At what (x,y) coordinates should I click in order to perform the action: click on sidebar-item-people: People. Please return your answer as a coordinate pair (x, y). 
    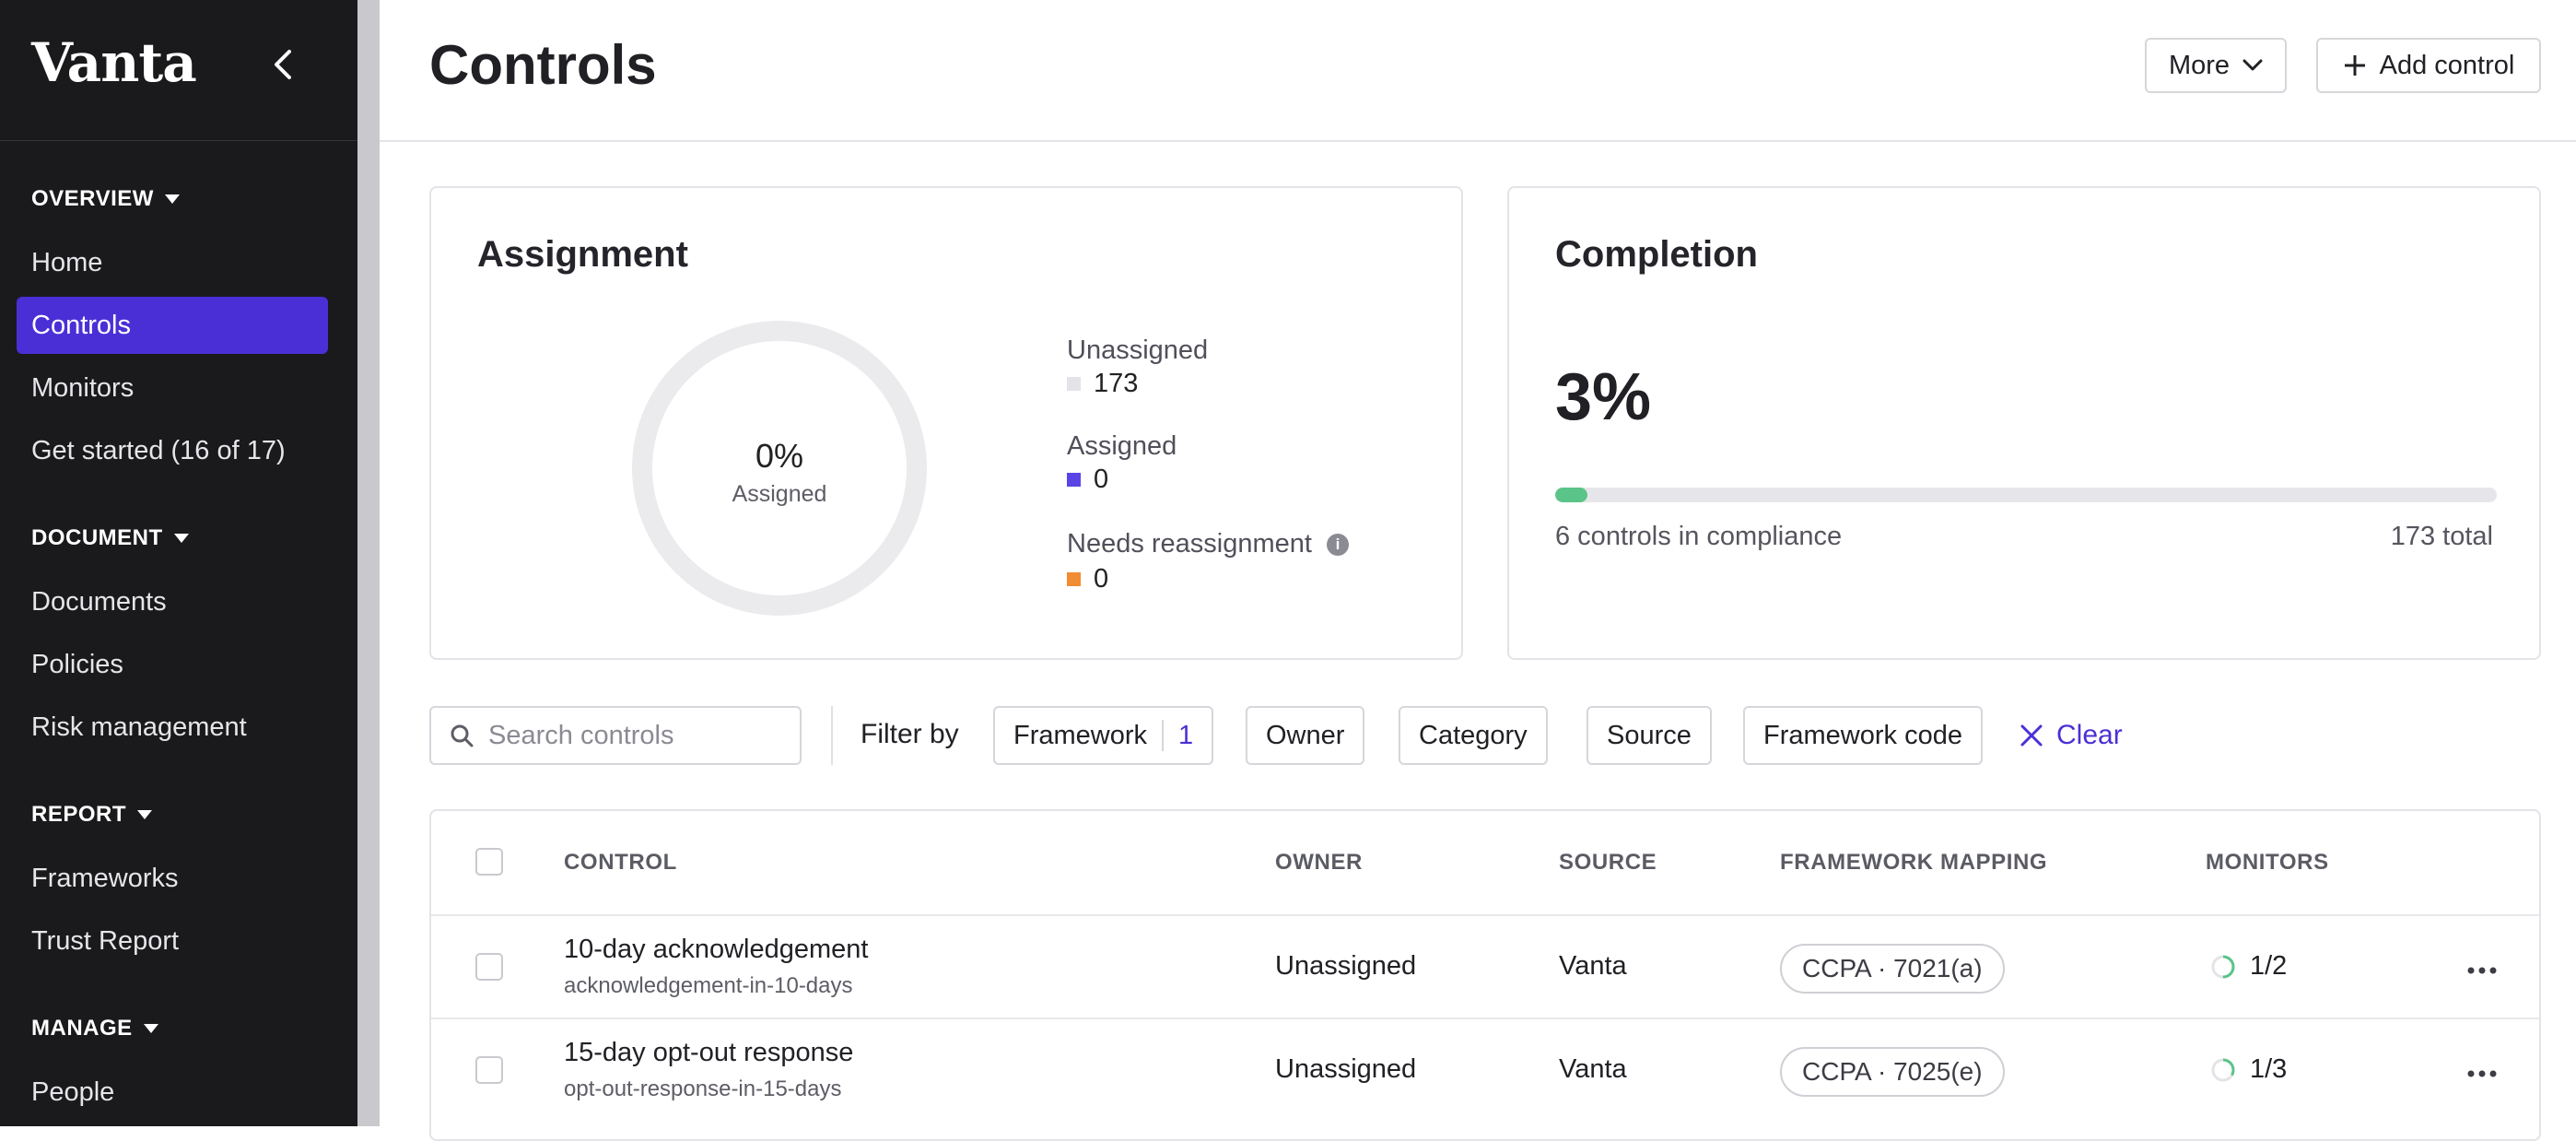
    Looking at the image, I should click on (73, 1092).